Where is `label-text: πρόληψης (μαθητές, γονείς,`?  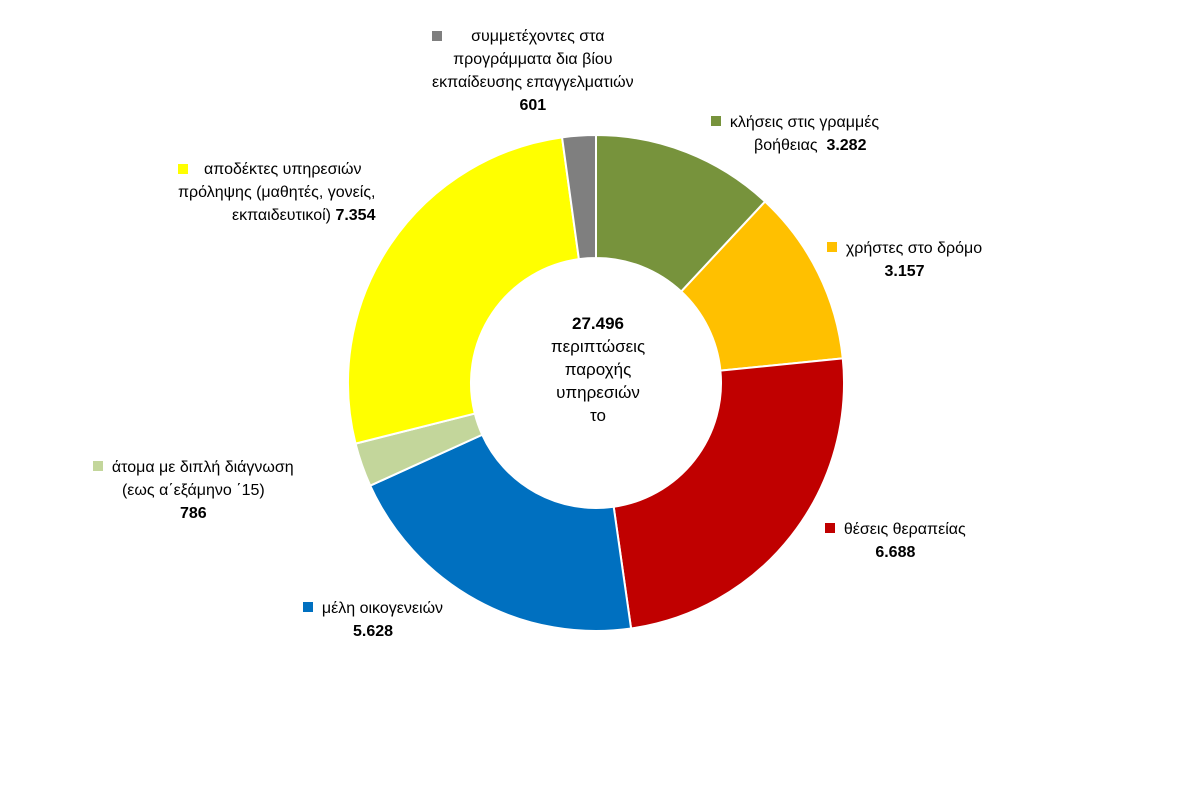
label-text: πρόληψης (μαθητές, γονείς, is located at coordinates (277, 192).